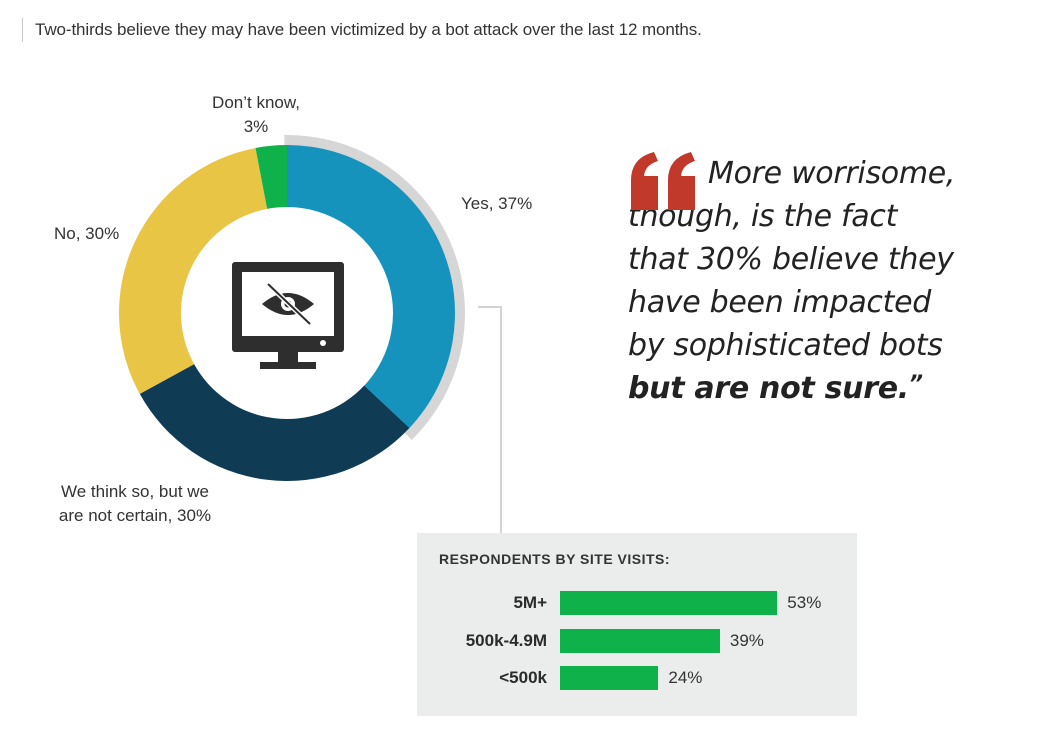 The height and width of the screenshot is (736, 1037). What do you see at coordinates (768, 388) in the screenshot?
I see `quote-bold-text: but are not sure.` at bounding box center [768, 388].